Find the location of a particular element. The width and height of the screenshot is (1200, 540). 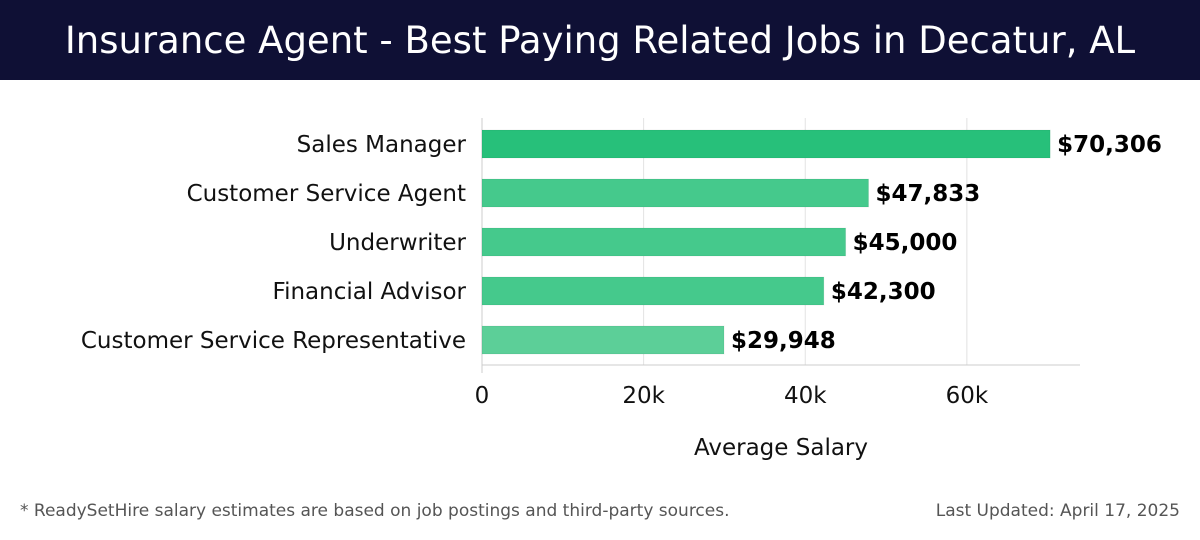

footer-last-updated: Last Updated: April 17, 2025 is located at coordinates (1057, 511).